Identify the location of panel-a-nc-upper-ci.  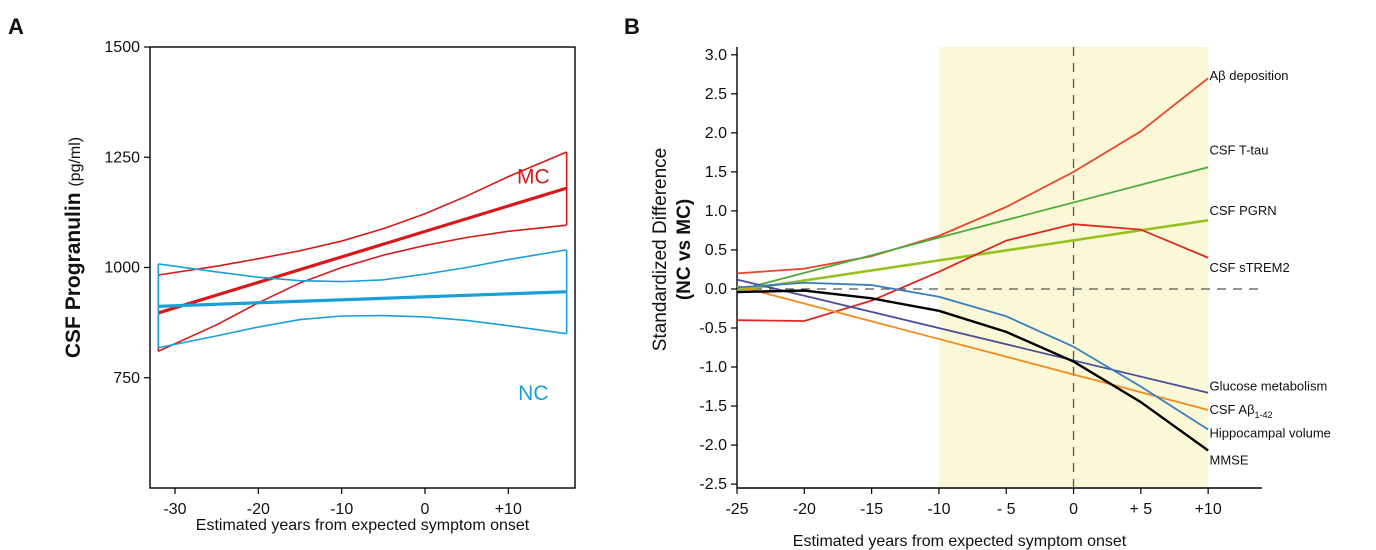
(362, 266).